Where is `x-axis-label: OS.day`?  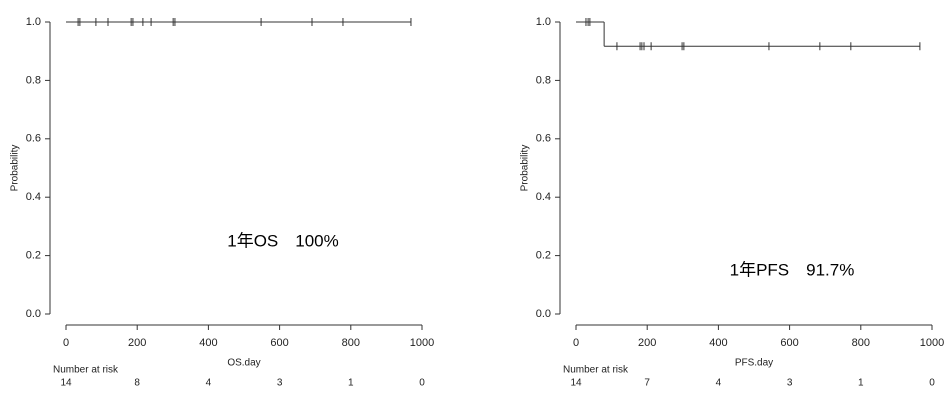 x-axis-label: OS.day is located at coordinates (243, 363).